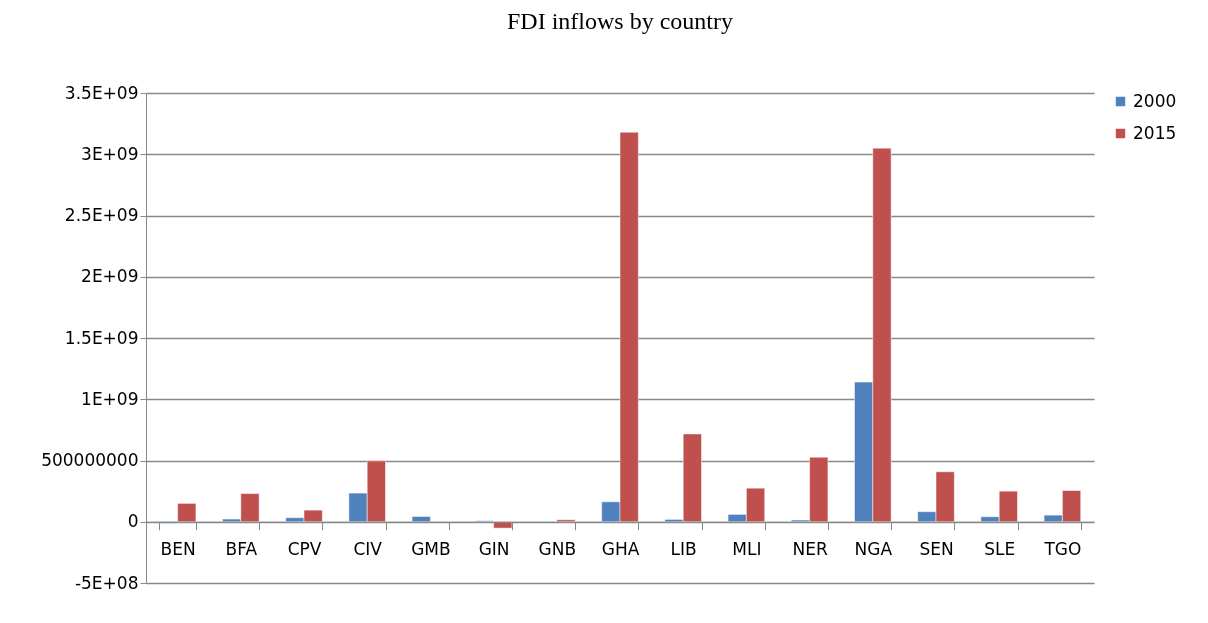 This screenshot has height=623, width=1208. What do you see at coordinates (178, 549) in the screenshot?
I see `x-tick-label: BEN` at bounding box center [178, 549].